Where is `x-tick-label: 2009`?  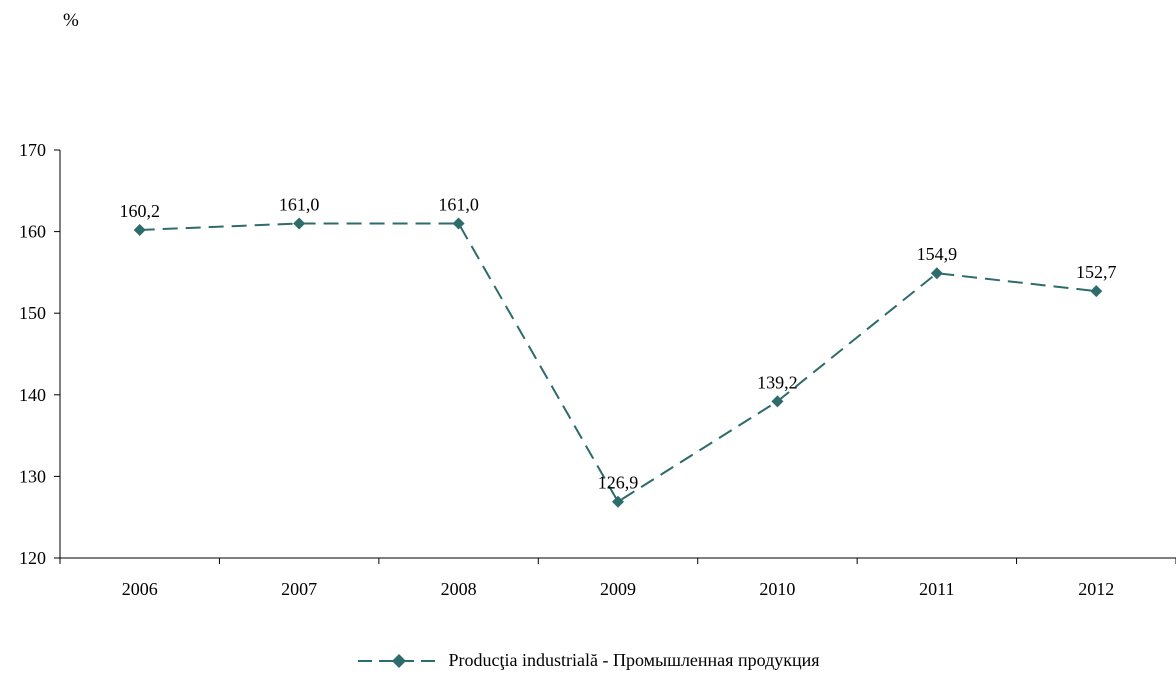
x-tick-label: 2009 is located at coordinates (618, 589).